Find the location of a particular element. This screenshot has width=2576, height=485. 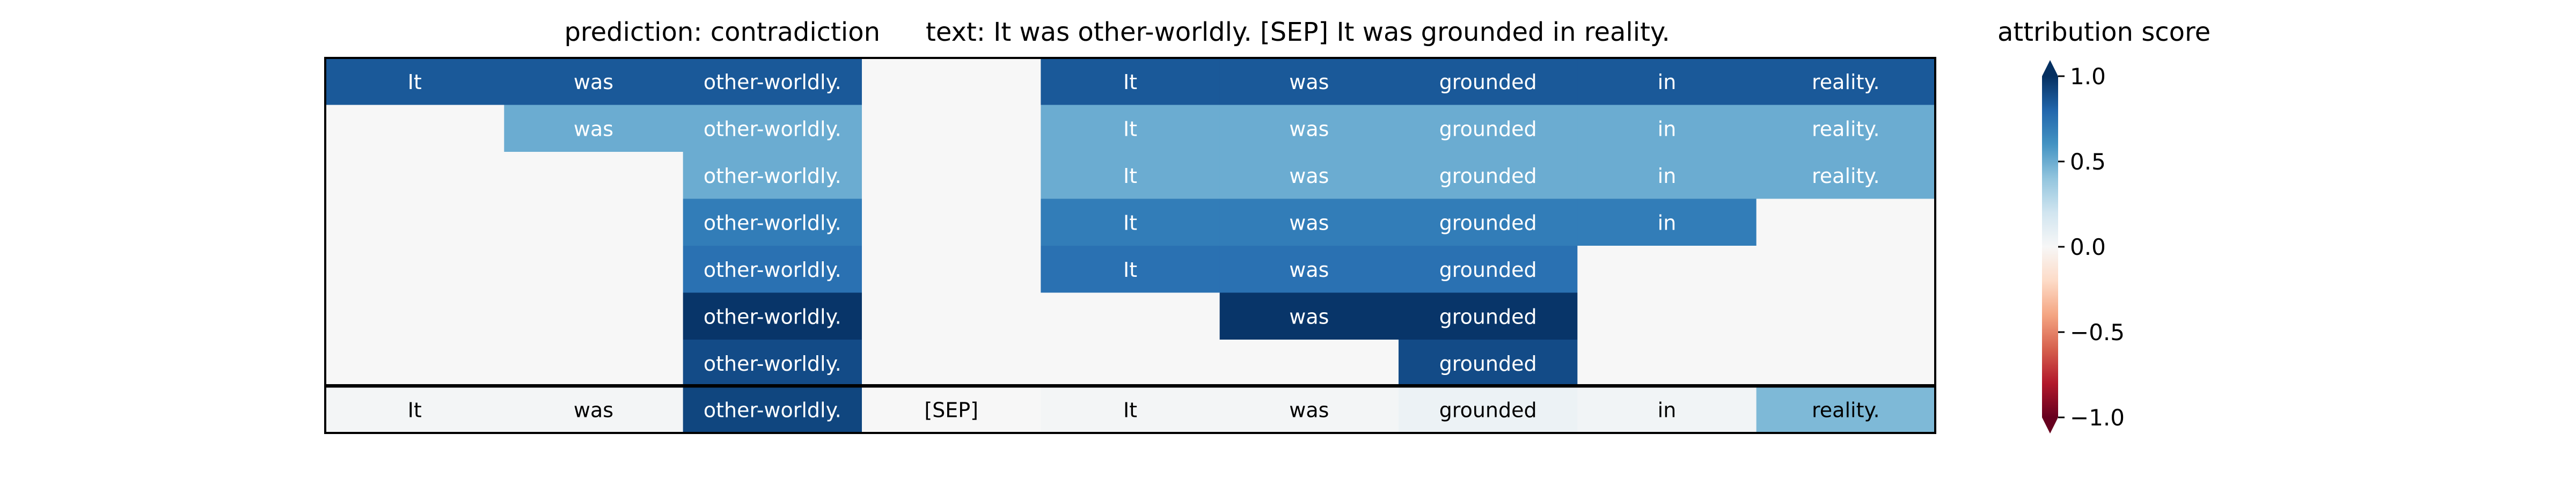

cell-label-r4-c4: It is located at coordinates (1130, 270).